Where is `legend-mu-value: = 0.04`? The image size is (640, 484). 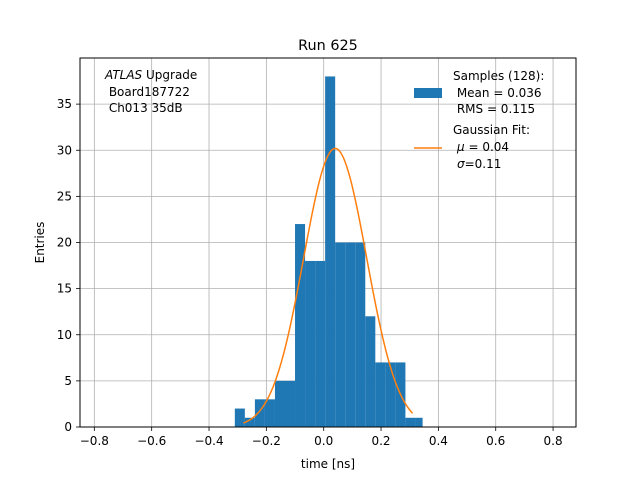 legend-mu-value: = 0.04 is located at coordinates (487, 147).